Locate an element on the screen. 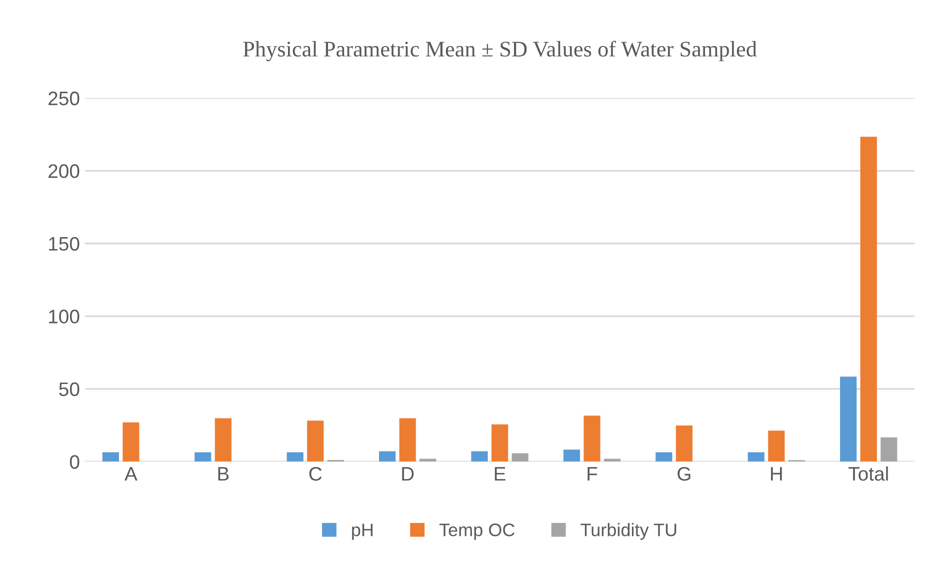  x-tick-label: A is located at coordinates (131, 474).